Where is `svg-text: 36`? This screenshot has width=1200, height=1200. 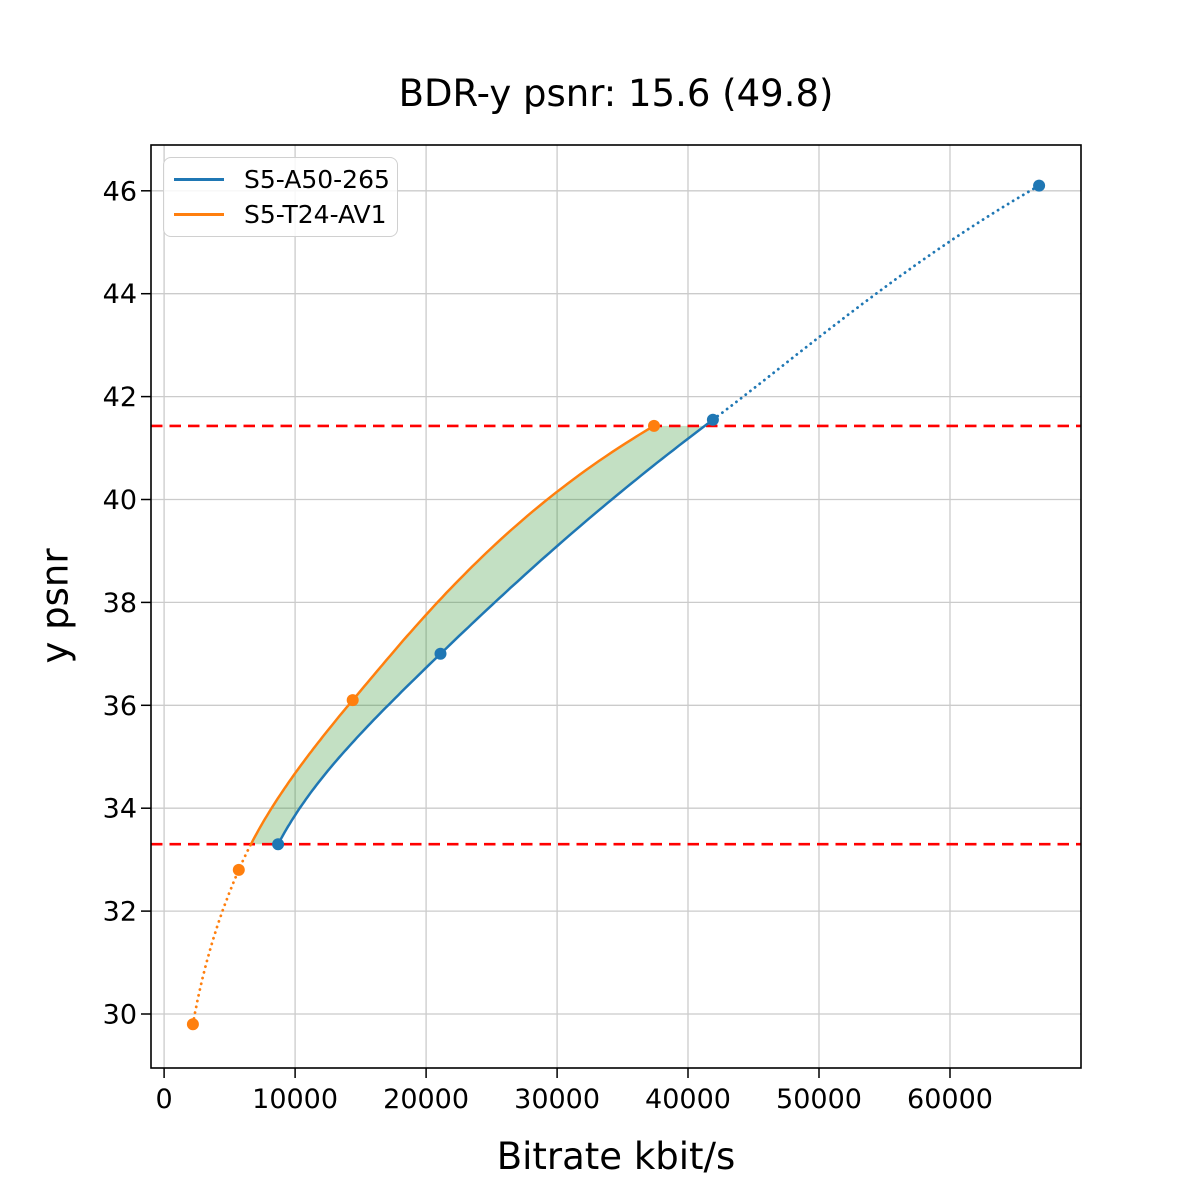 svg-text: 36 is located at coordinates (120, 706).